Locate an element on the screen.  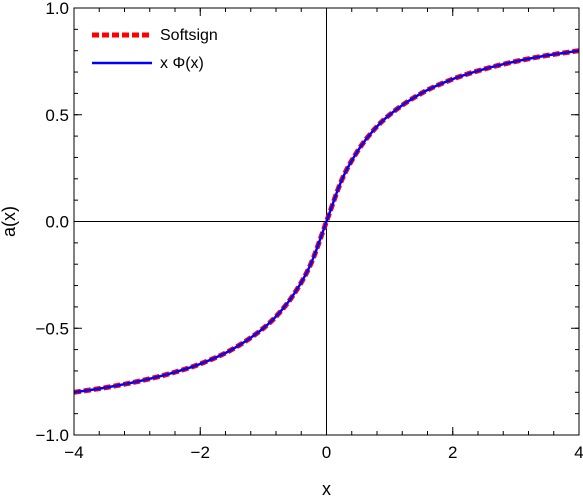
legend: Softsign x Φ(x) is located at coordinates (155, 49).